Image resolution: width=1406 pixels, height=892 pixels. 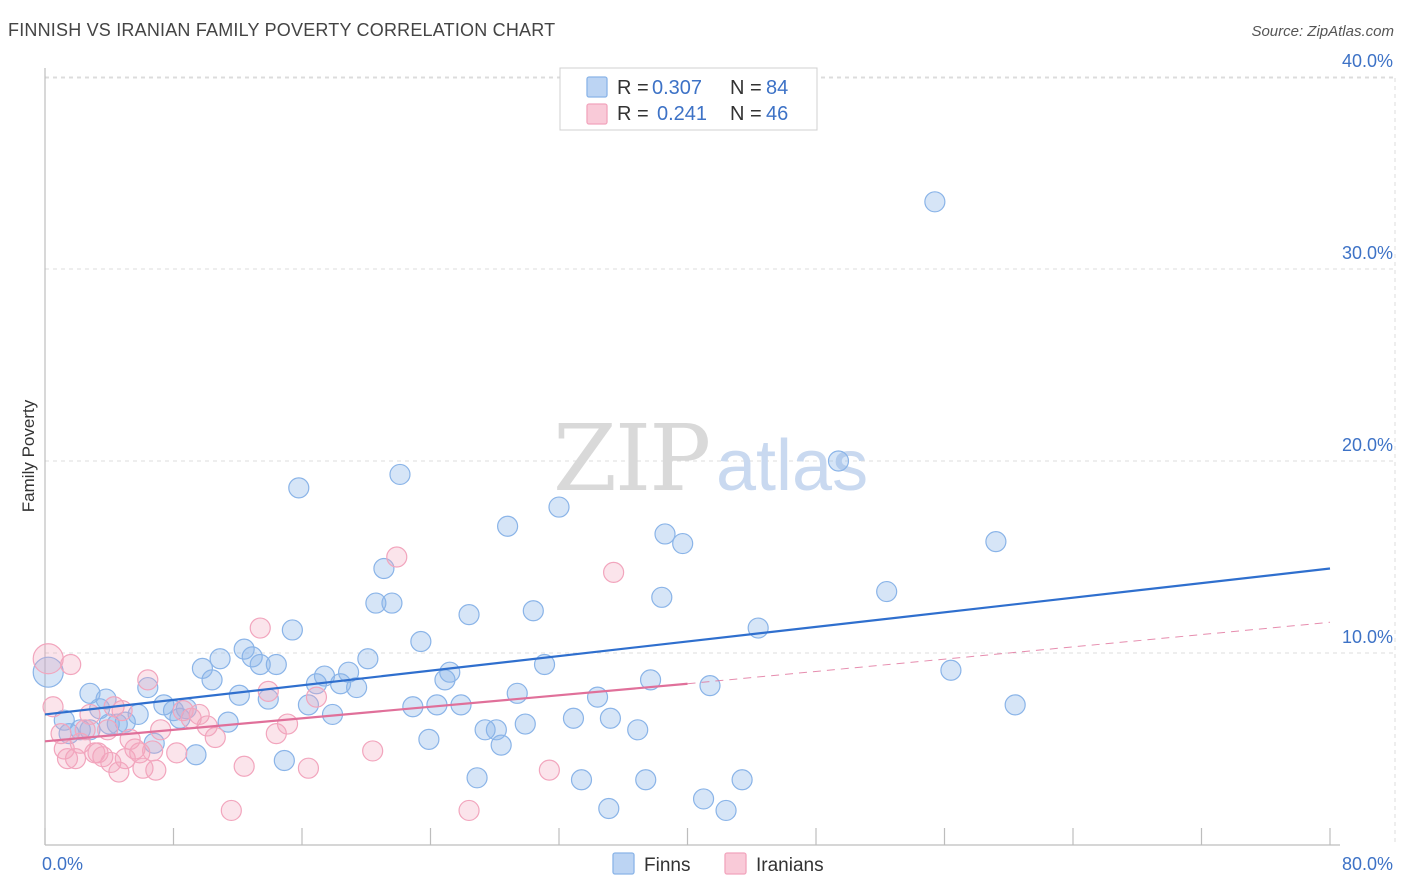 I want to click on bottom-legend-iranians: Iranians, so click(x=790, y=865).